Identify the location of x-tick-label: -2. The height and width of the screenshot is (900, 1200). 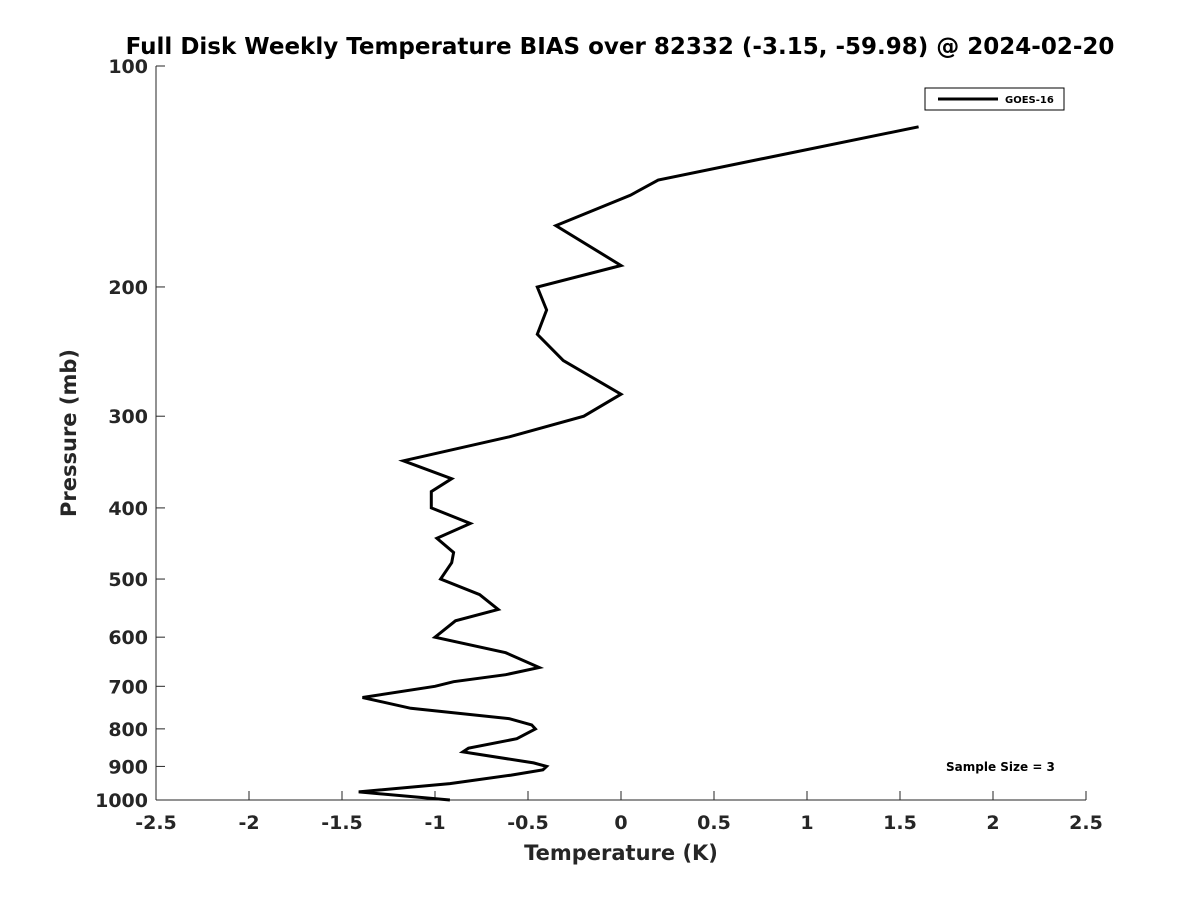
(248, 823).